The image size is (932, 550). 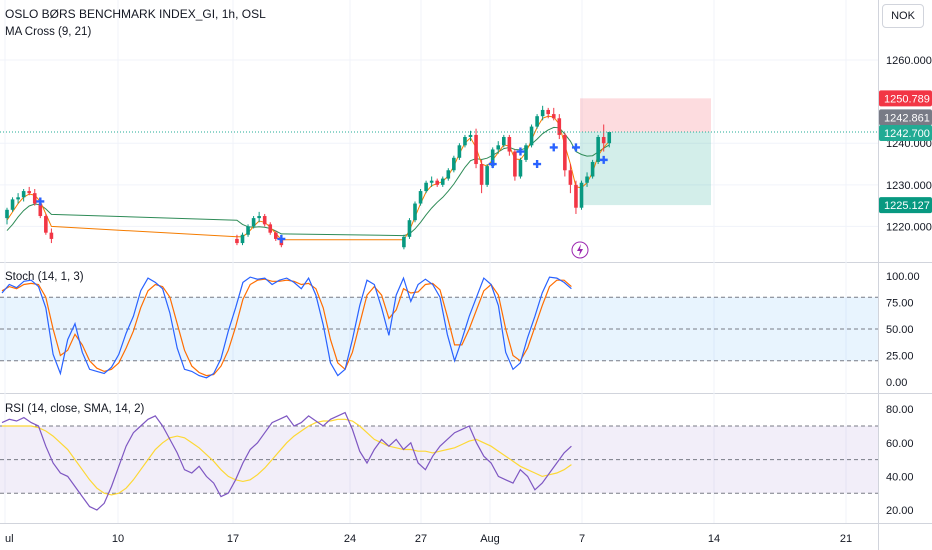 I want to click on time-tick-label: ul, so click(x=9, y=539).